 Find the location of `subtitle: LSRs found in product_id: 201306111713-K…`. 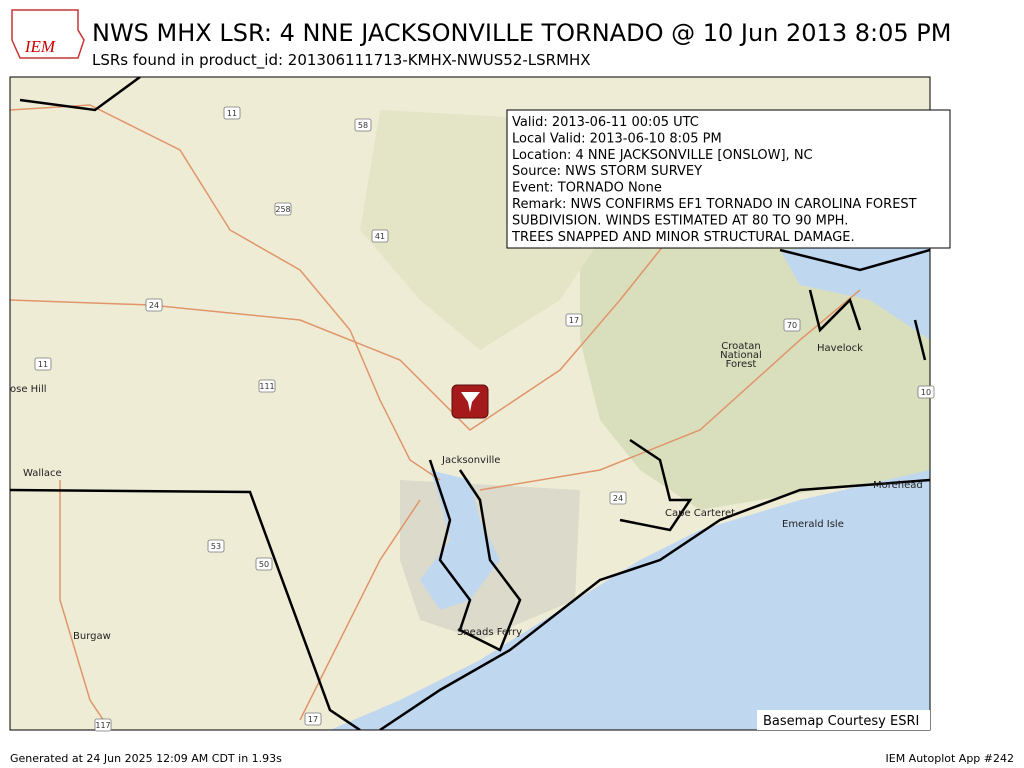

subtitle: LSRs found in product_id: 201306111713-K… is located at coordinates (341, 60).